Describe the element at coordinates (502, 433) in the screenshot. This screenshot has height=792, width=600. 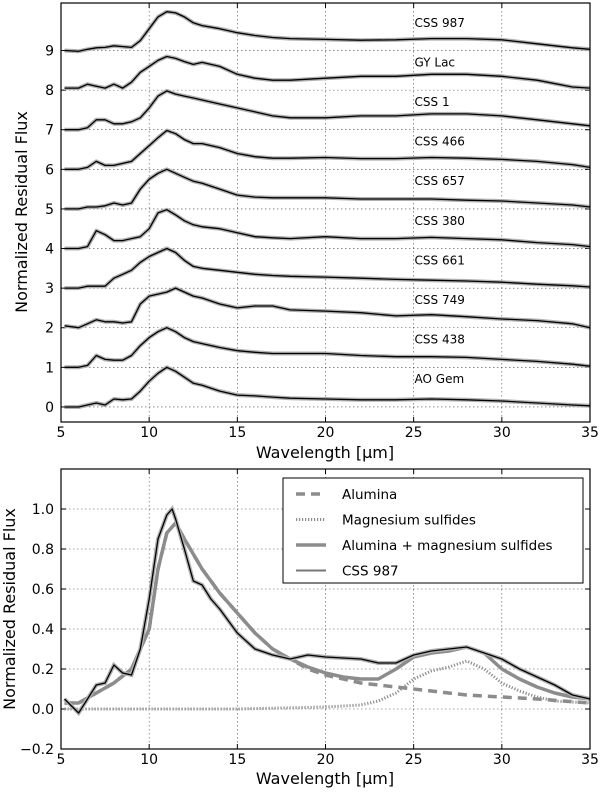
I see `top-x-tick-label: 30` at that location.